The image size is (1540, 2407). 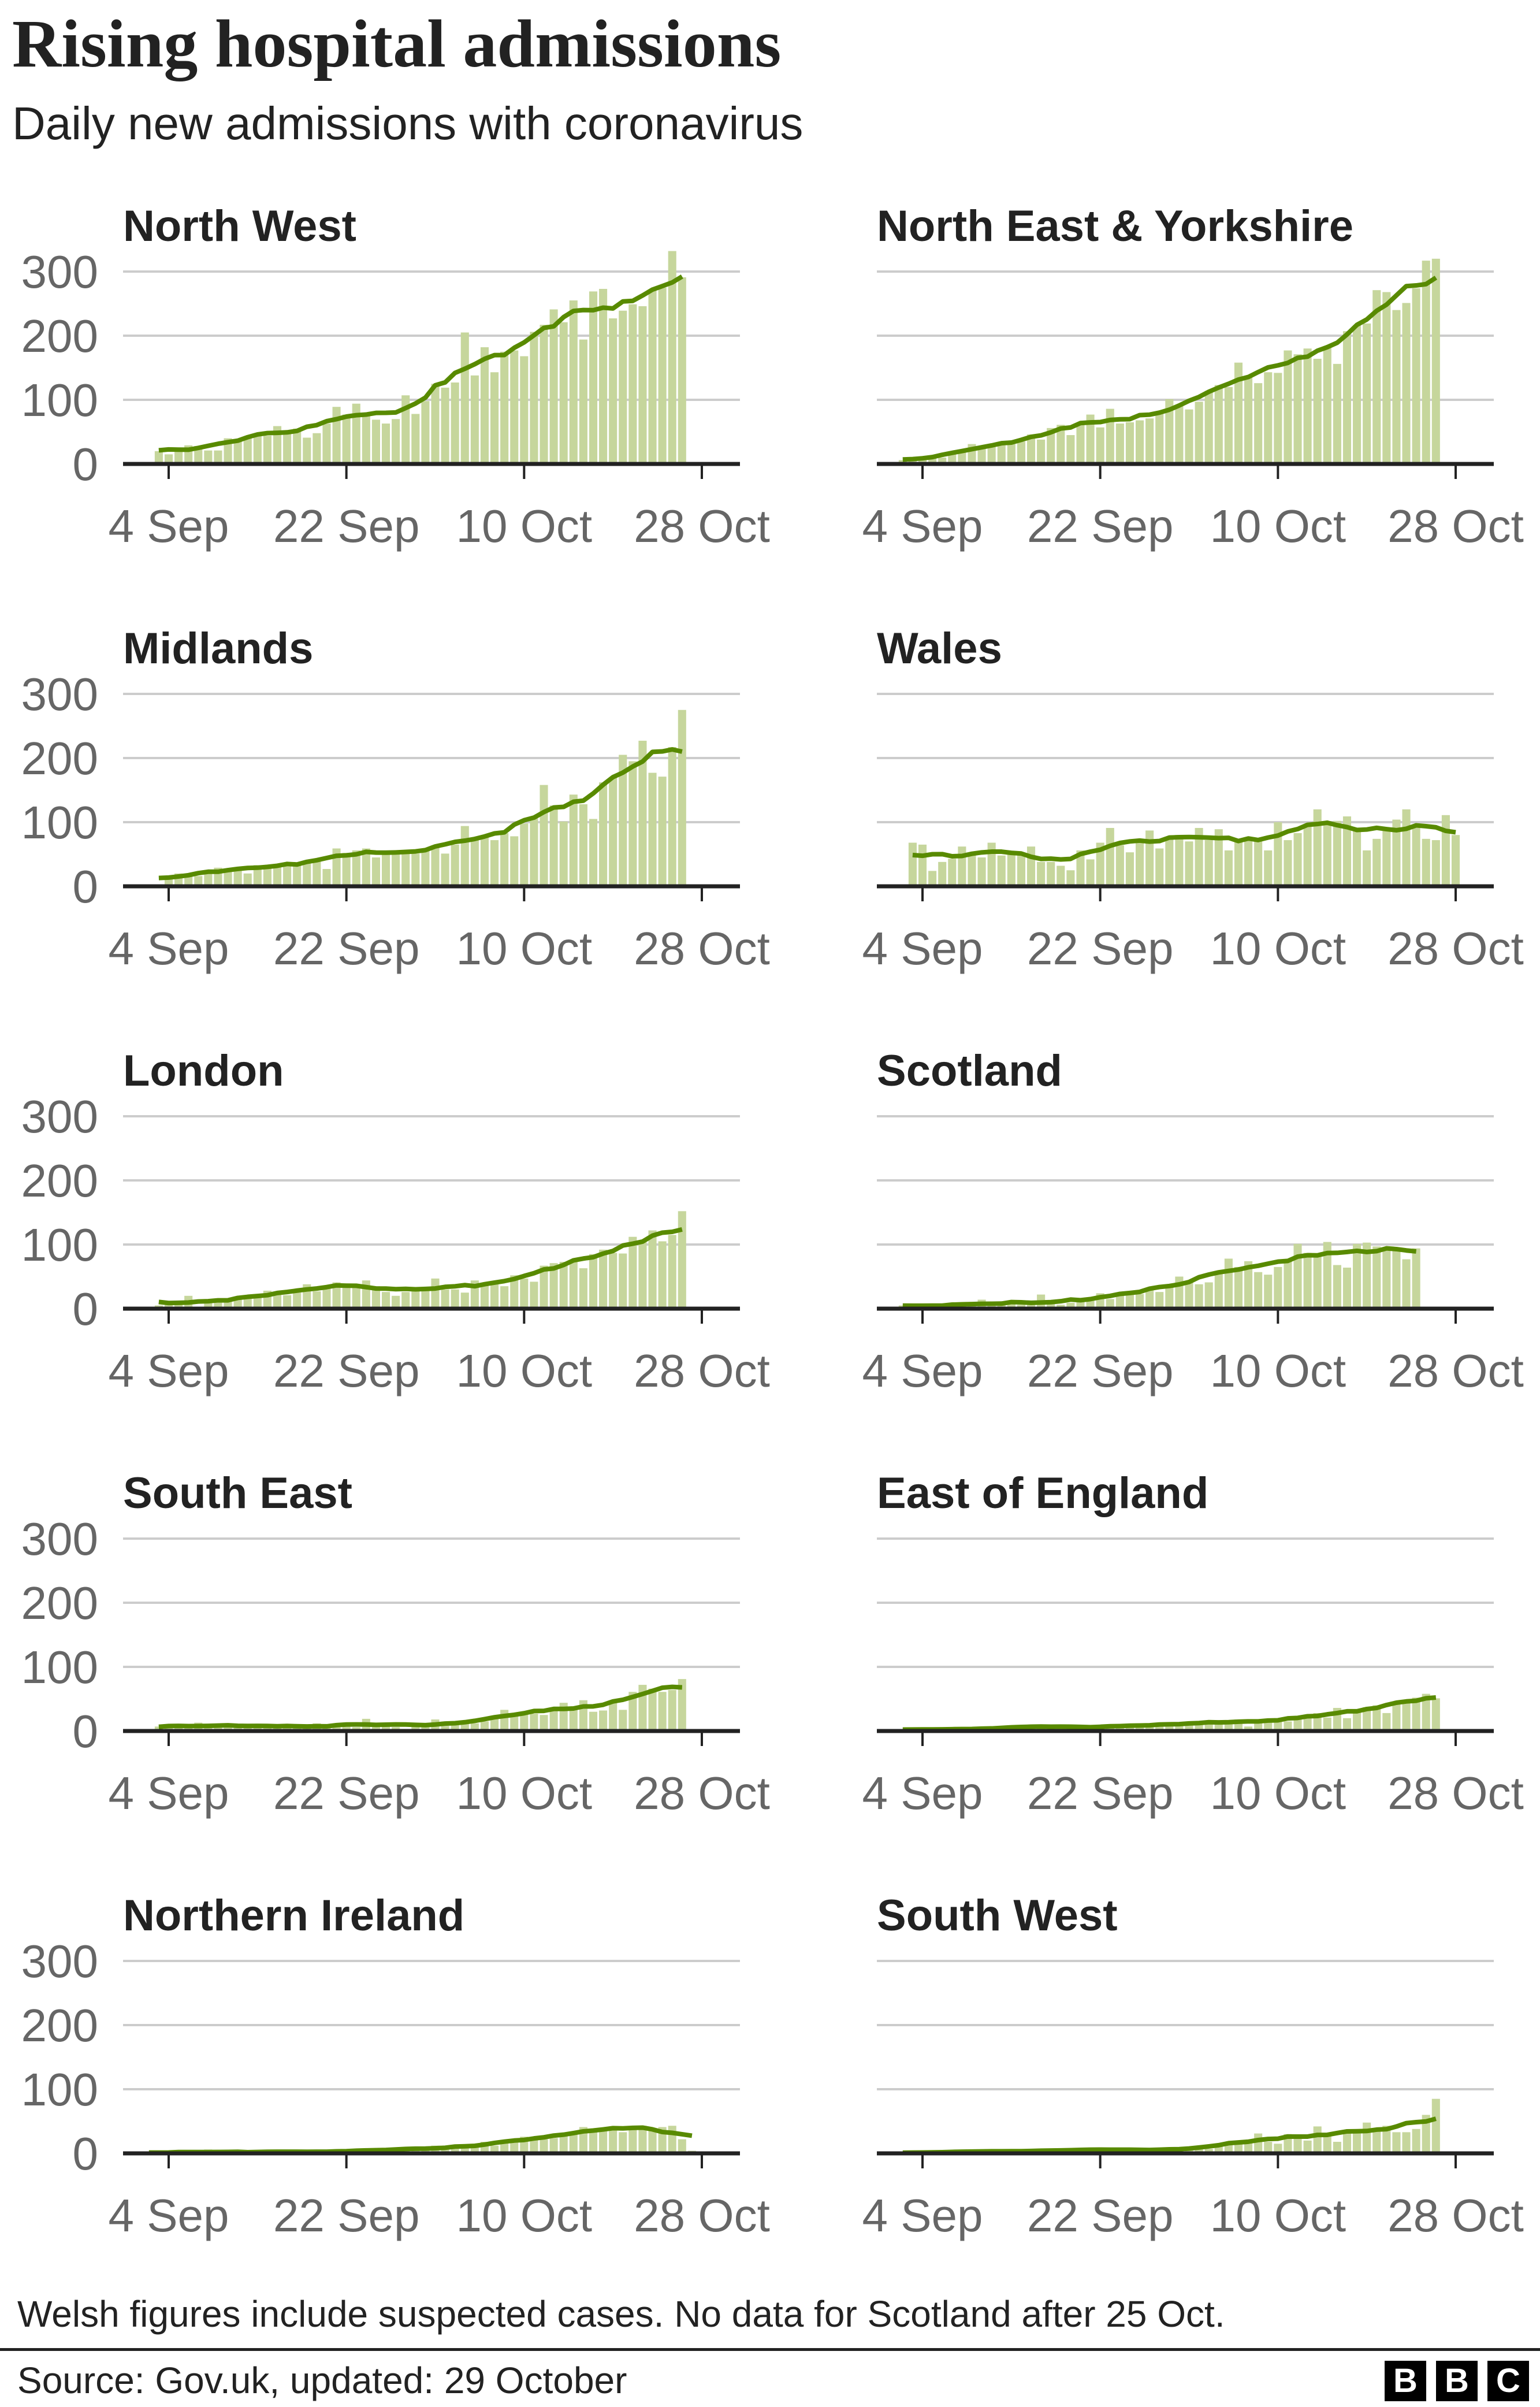 What do you see at coordinates (1405, 2381) in the screenshot?
I see `logo-letter: B` at bounding box center [1405, 2381].